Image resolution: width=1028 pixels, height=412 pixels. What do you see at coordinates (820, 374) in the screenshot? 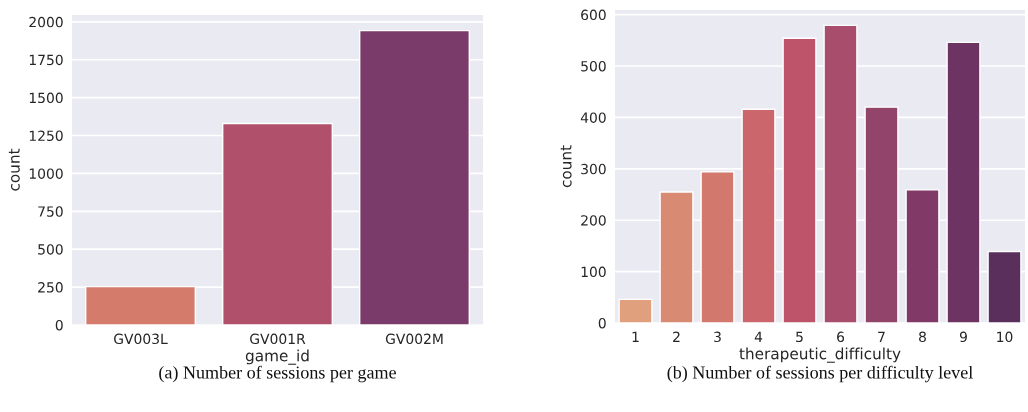
I see `text: (b) Number of sessions per difficulty level` at bounding box center [820, 374].